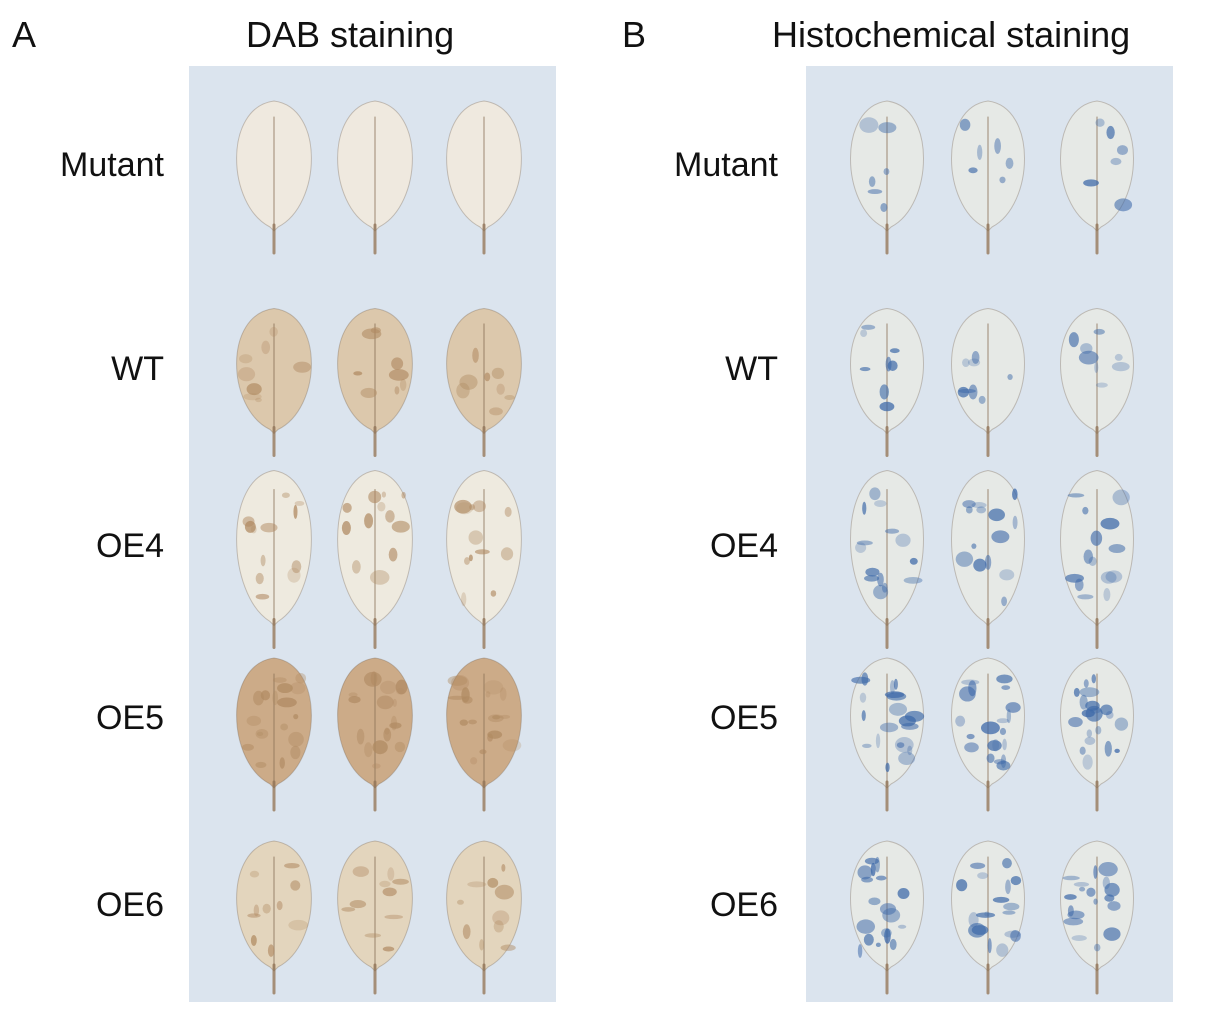 The height and width of the screenshot is (1017, 1212). I want to click on histo-leaf-r4-c1, so click(887, 734).